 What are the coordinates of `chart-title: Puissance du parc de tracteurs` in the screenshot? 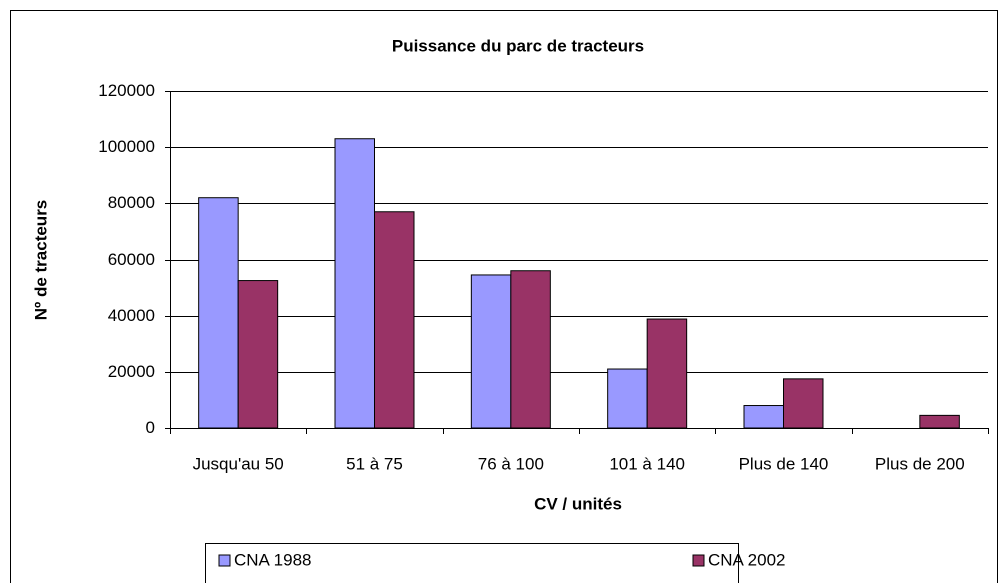 It's located at (518, 45).